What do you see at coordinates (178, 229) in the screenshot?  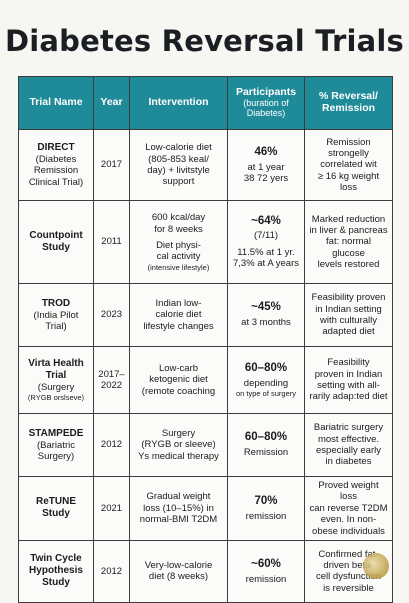 I see `intervention-line: for 8 weeks` at bounding box center [178, 229].